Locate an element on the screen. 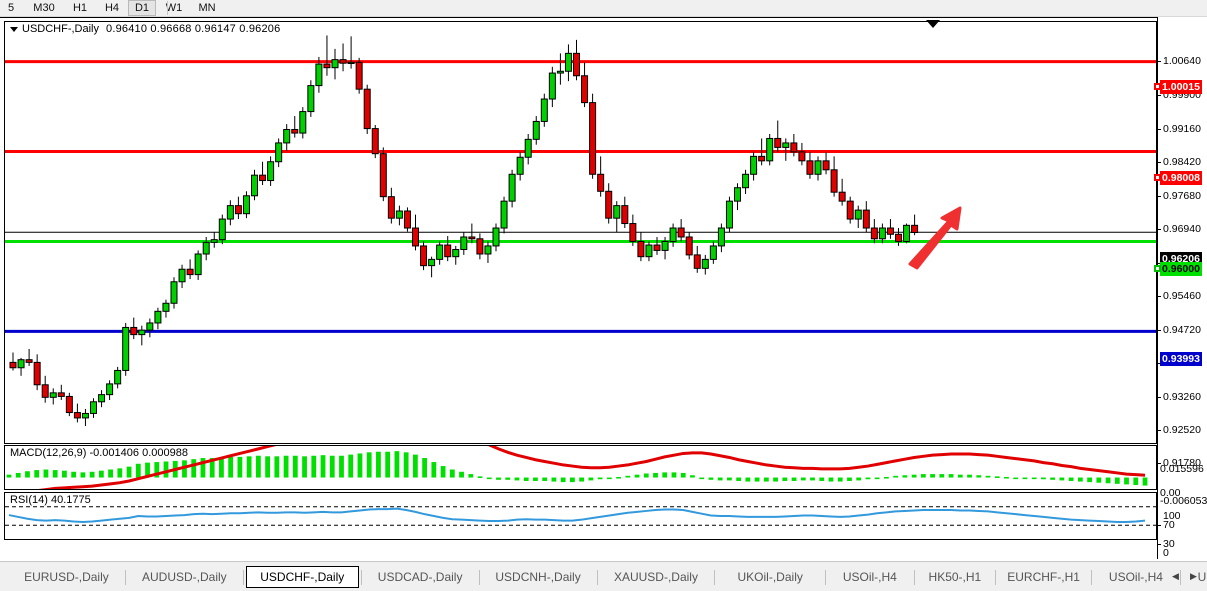 Image resolution: width=1207 pixels, height=591 pixels. price-tick: 0.93260 is located at coordinates (1179, 397).